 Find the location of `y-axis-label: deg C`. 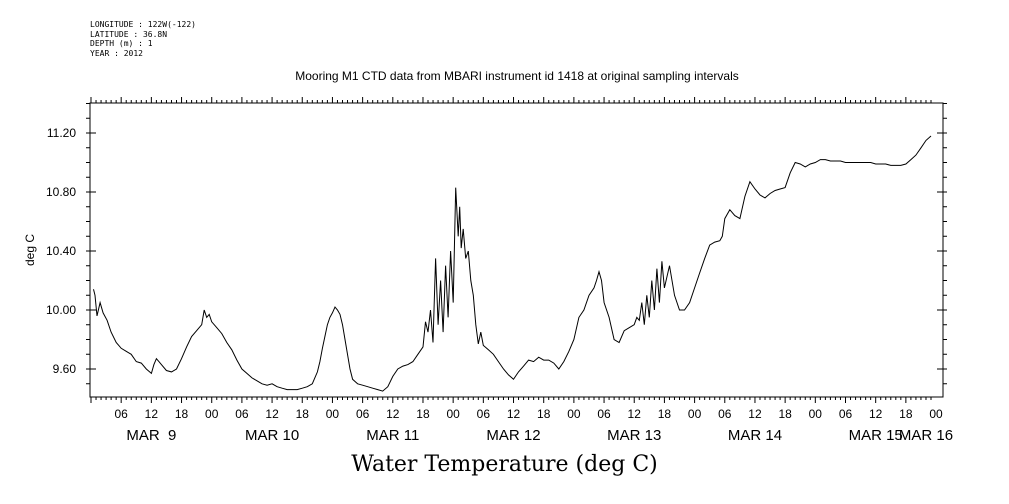

y-axis-label: deg C is located at coordinates (30, 250).